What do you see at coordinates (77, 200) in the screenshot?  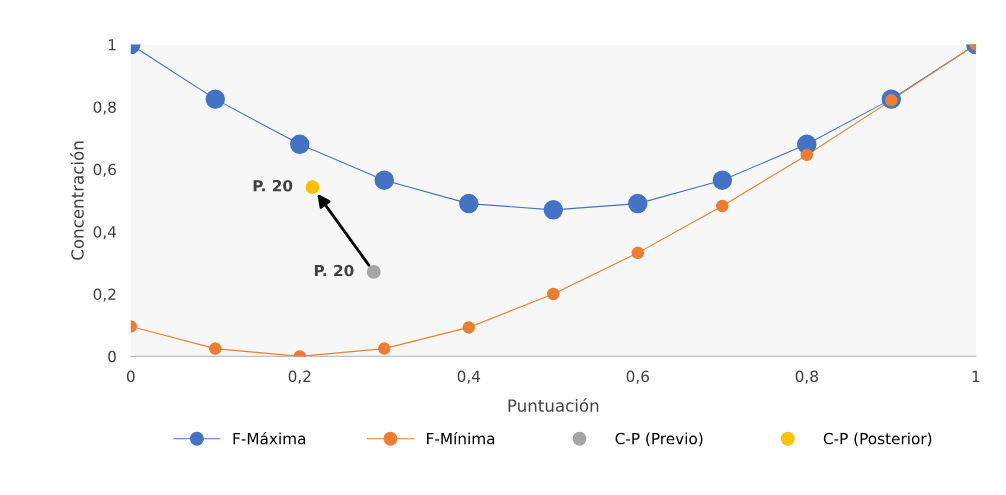 I see `y-axis-title: Concentración` at bounding box center [77, 200].